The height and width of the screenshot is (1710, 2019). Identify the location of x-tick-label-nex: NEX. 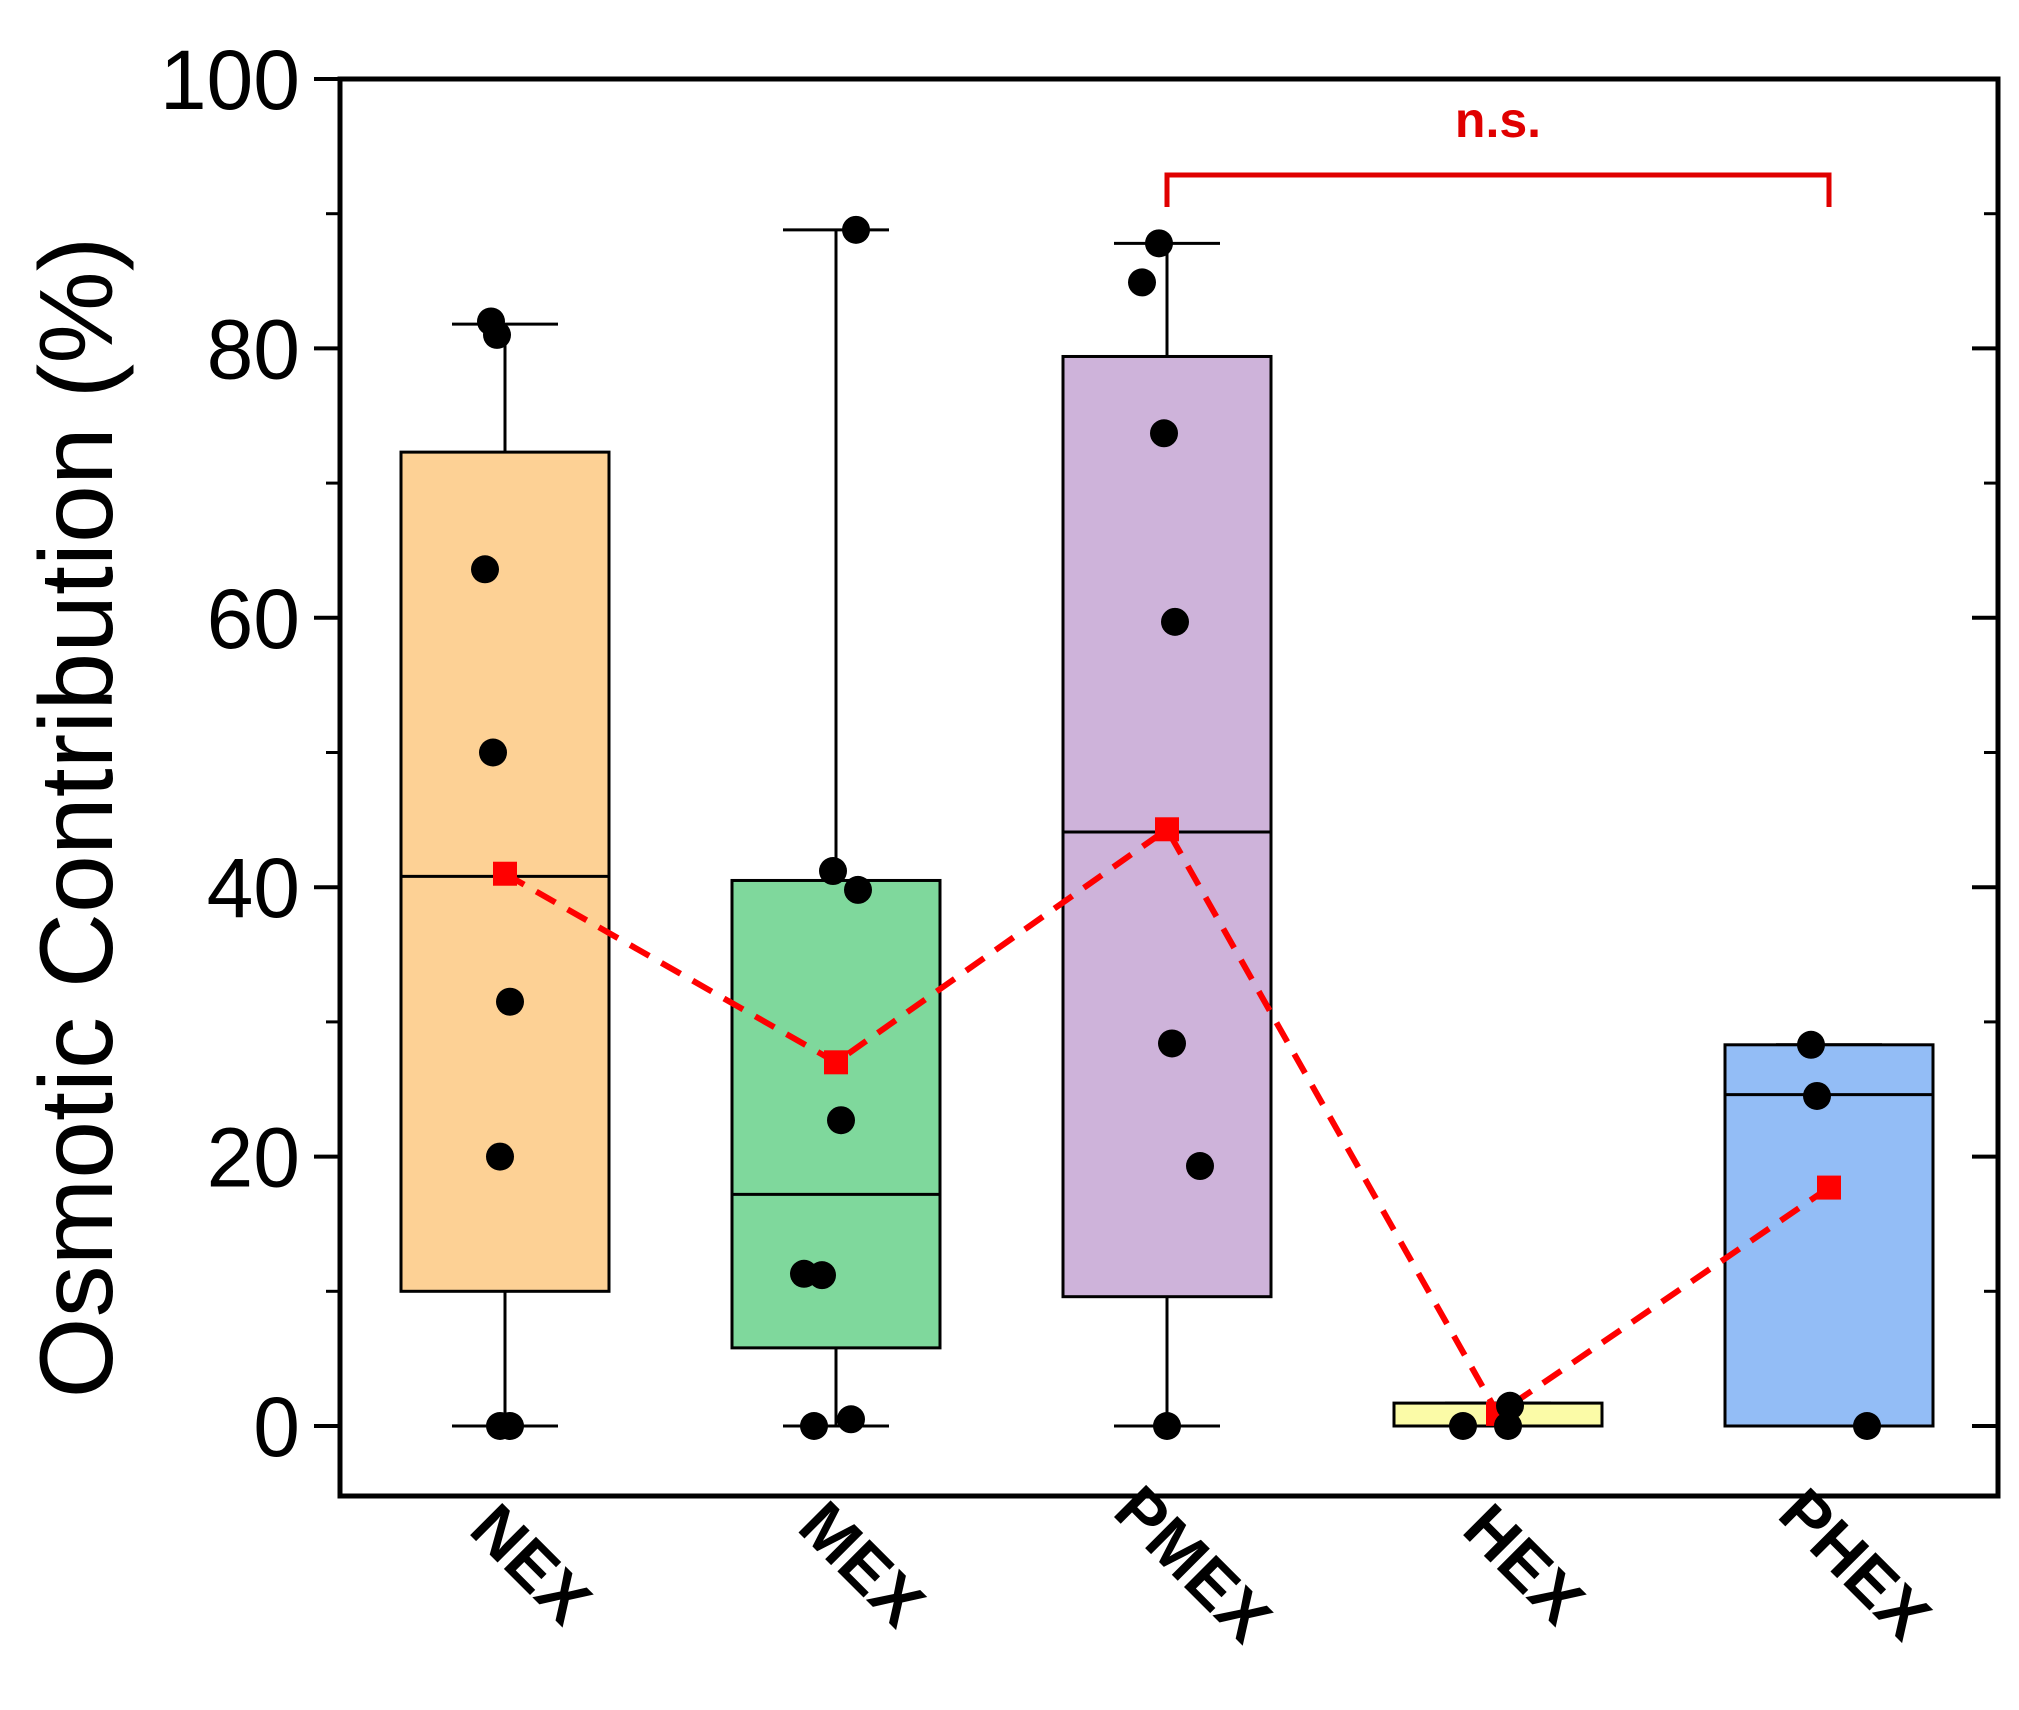
(531, 1564).